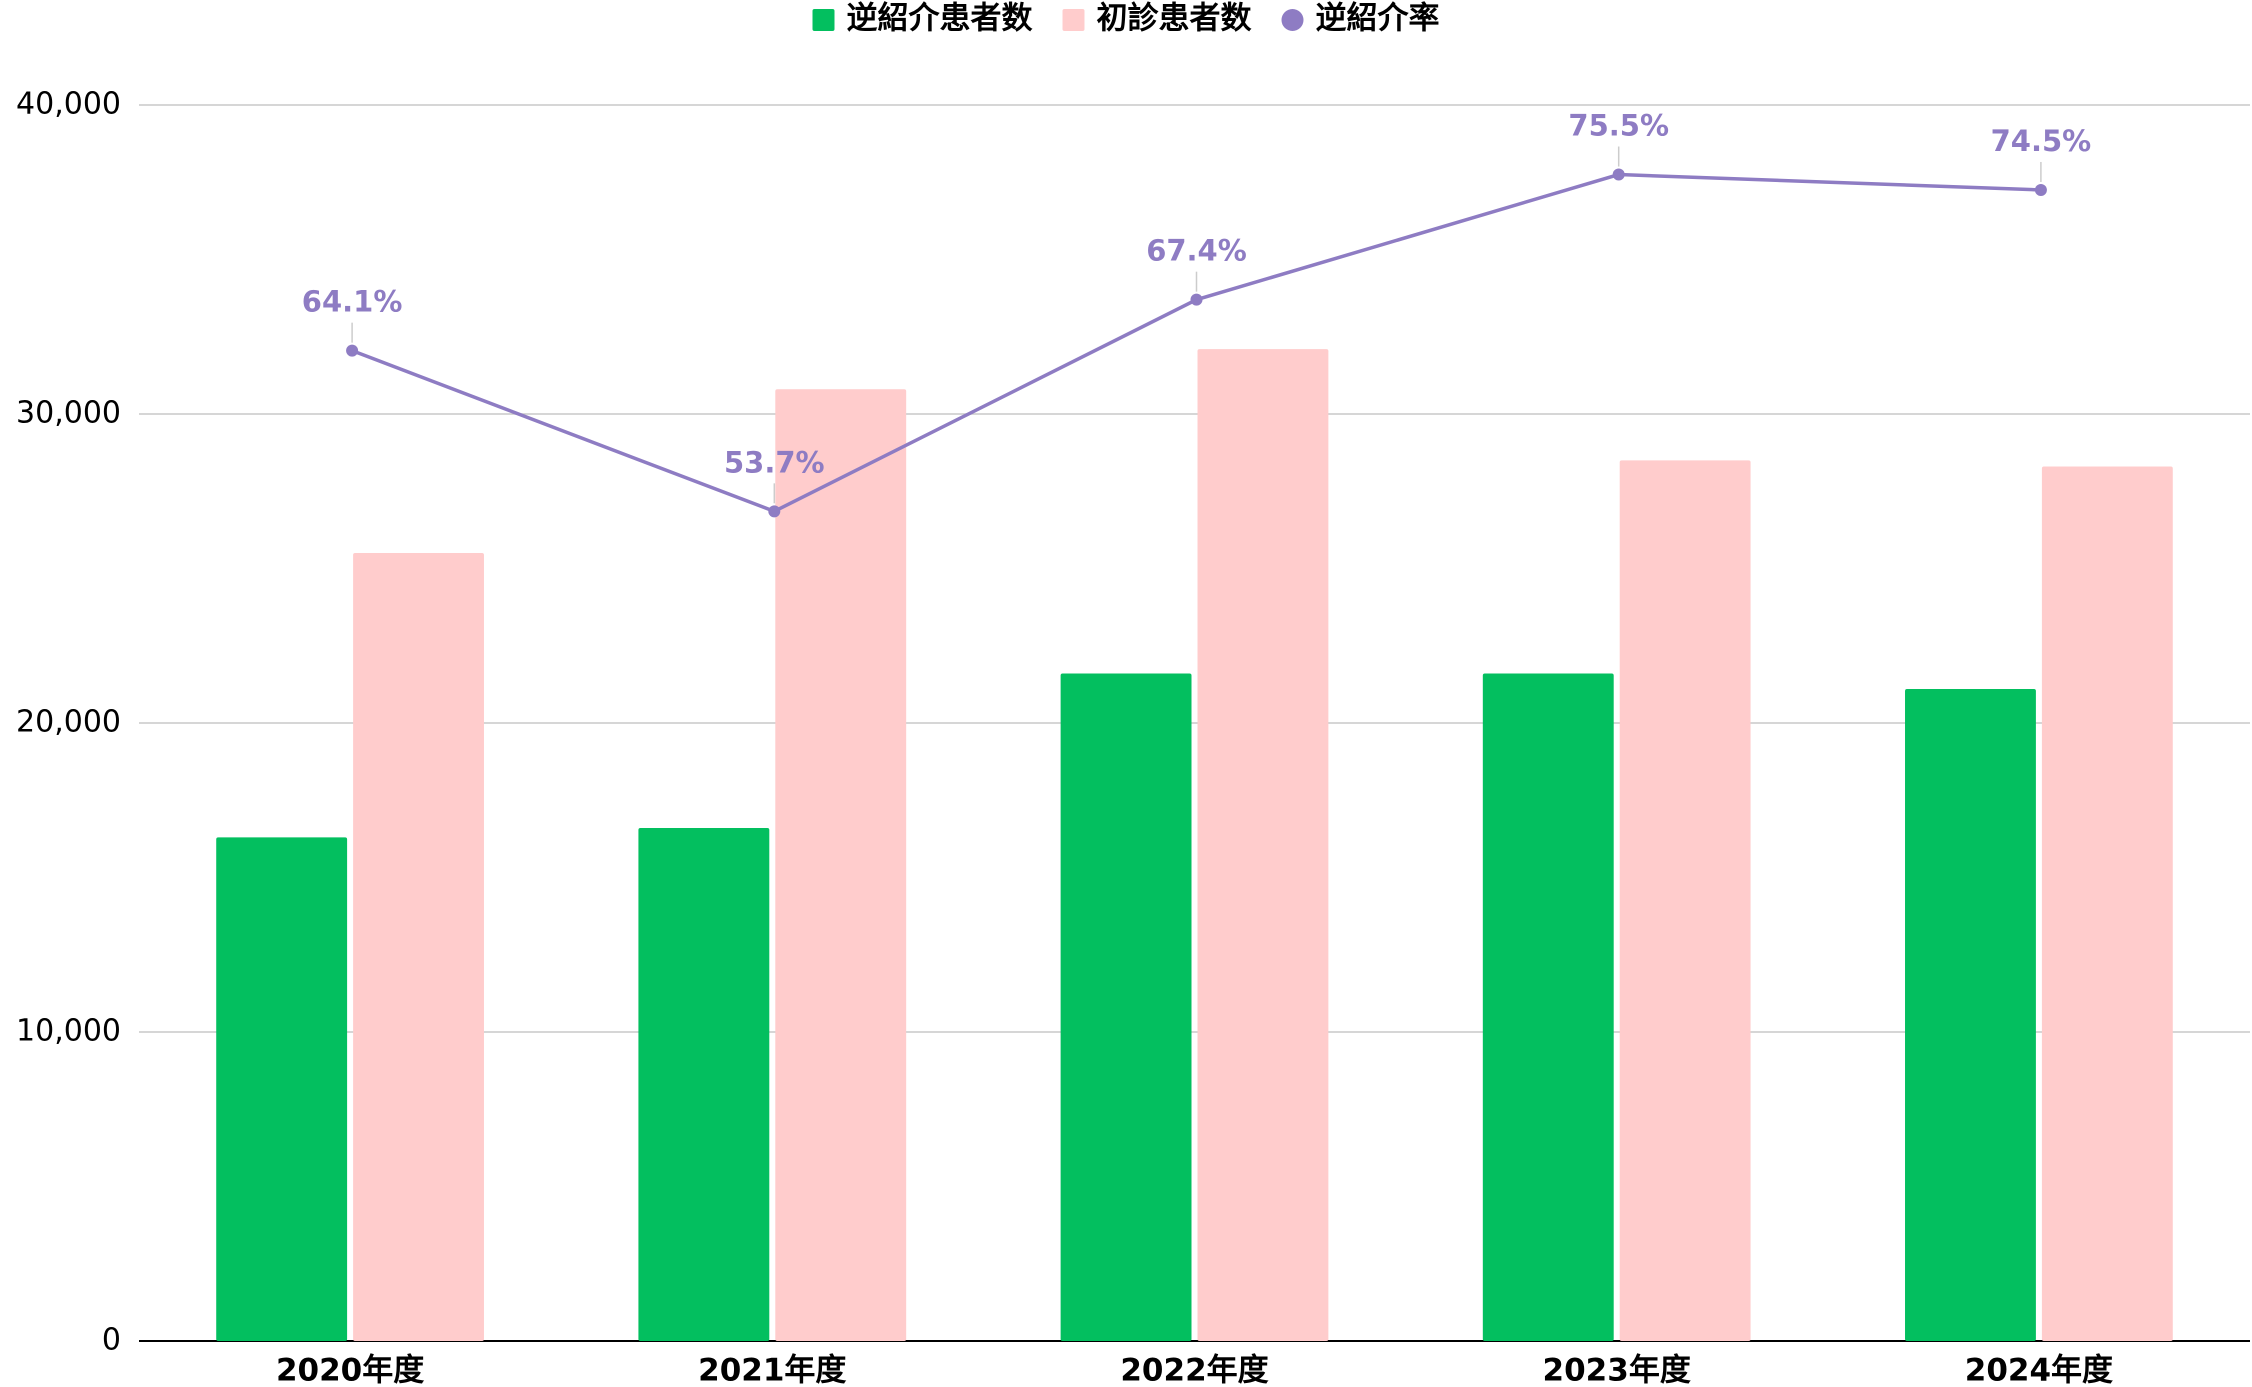 The image size is (2252, 1387). Describe the element at coordinates (1378, 19) in the screenshot. I see `legend-label: 逆紹介率` at that location.